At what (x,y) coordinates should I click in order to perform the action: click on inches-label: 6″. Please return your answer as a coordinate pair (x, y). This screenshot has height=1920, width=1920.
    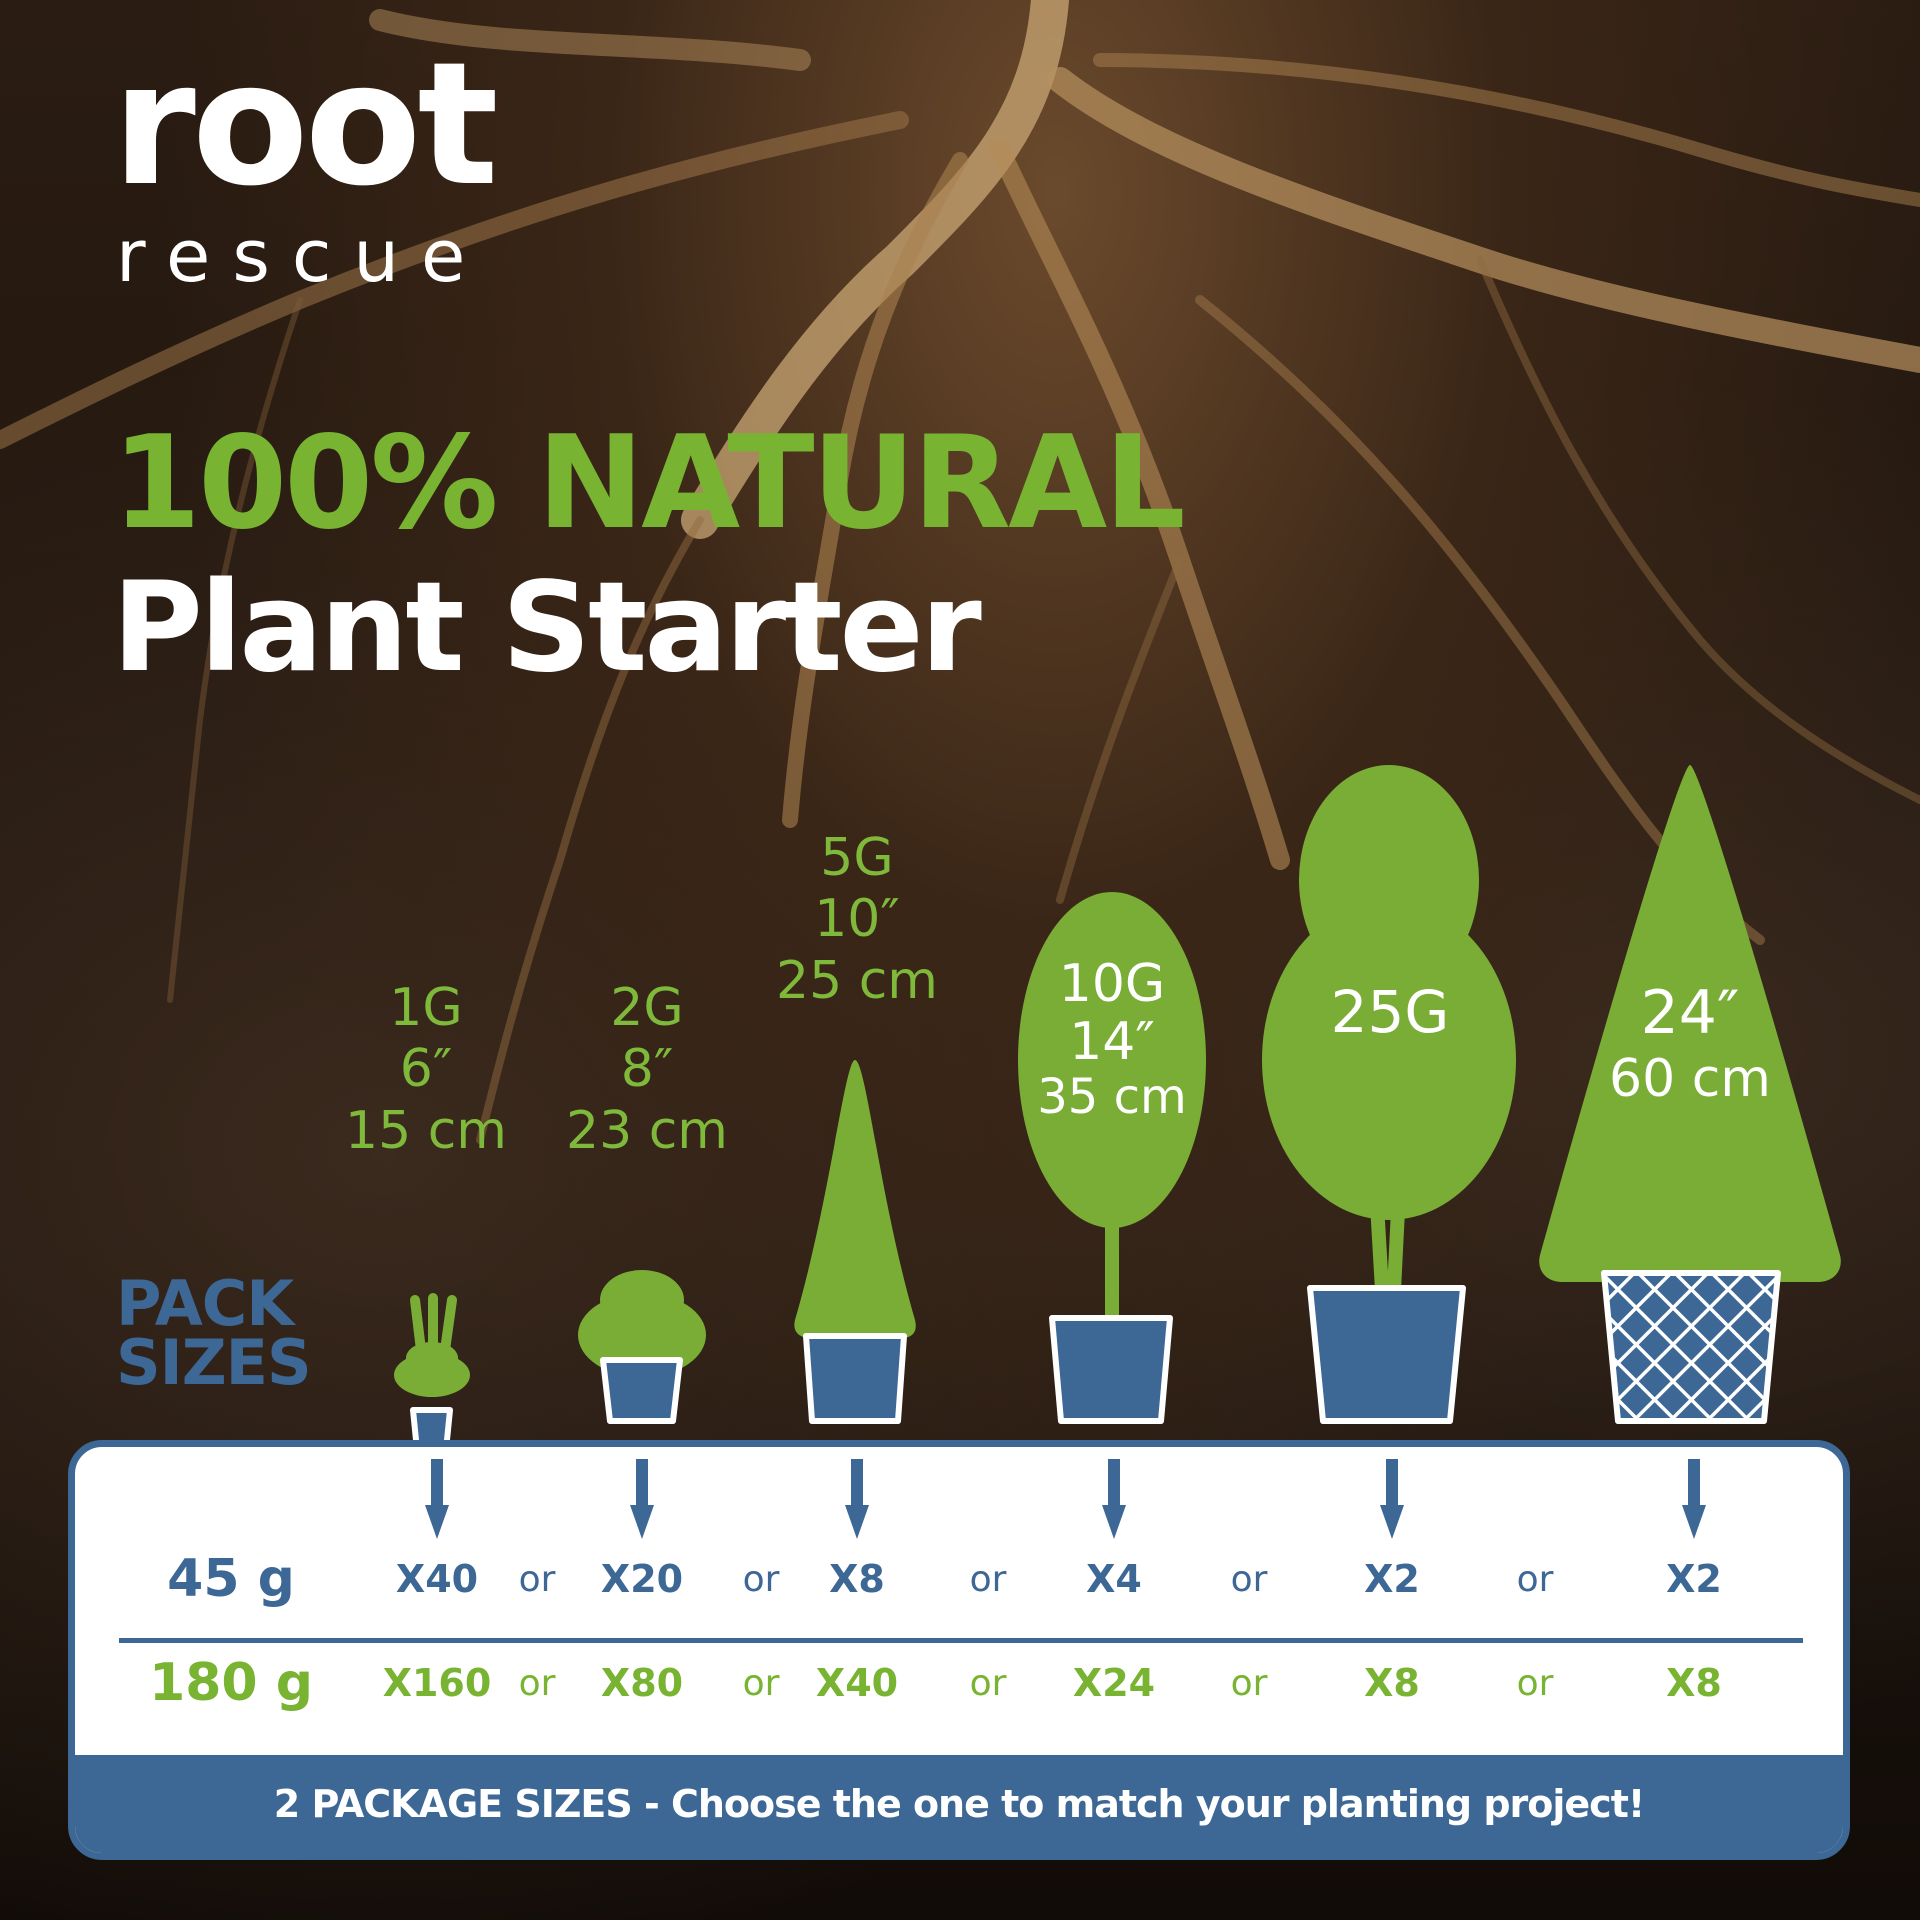
    Looking at the image, I should click on (426, 1069).